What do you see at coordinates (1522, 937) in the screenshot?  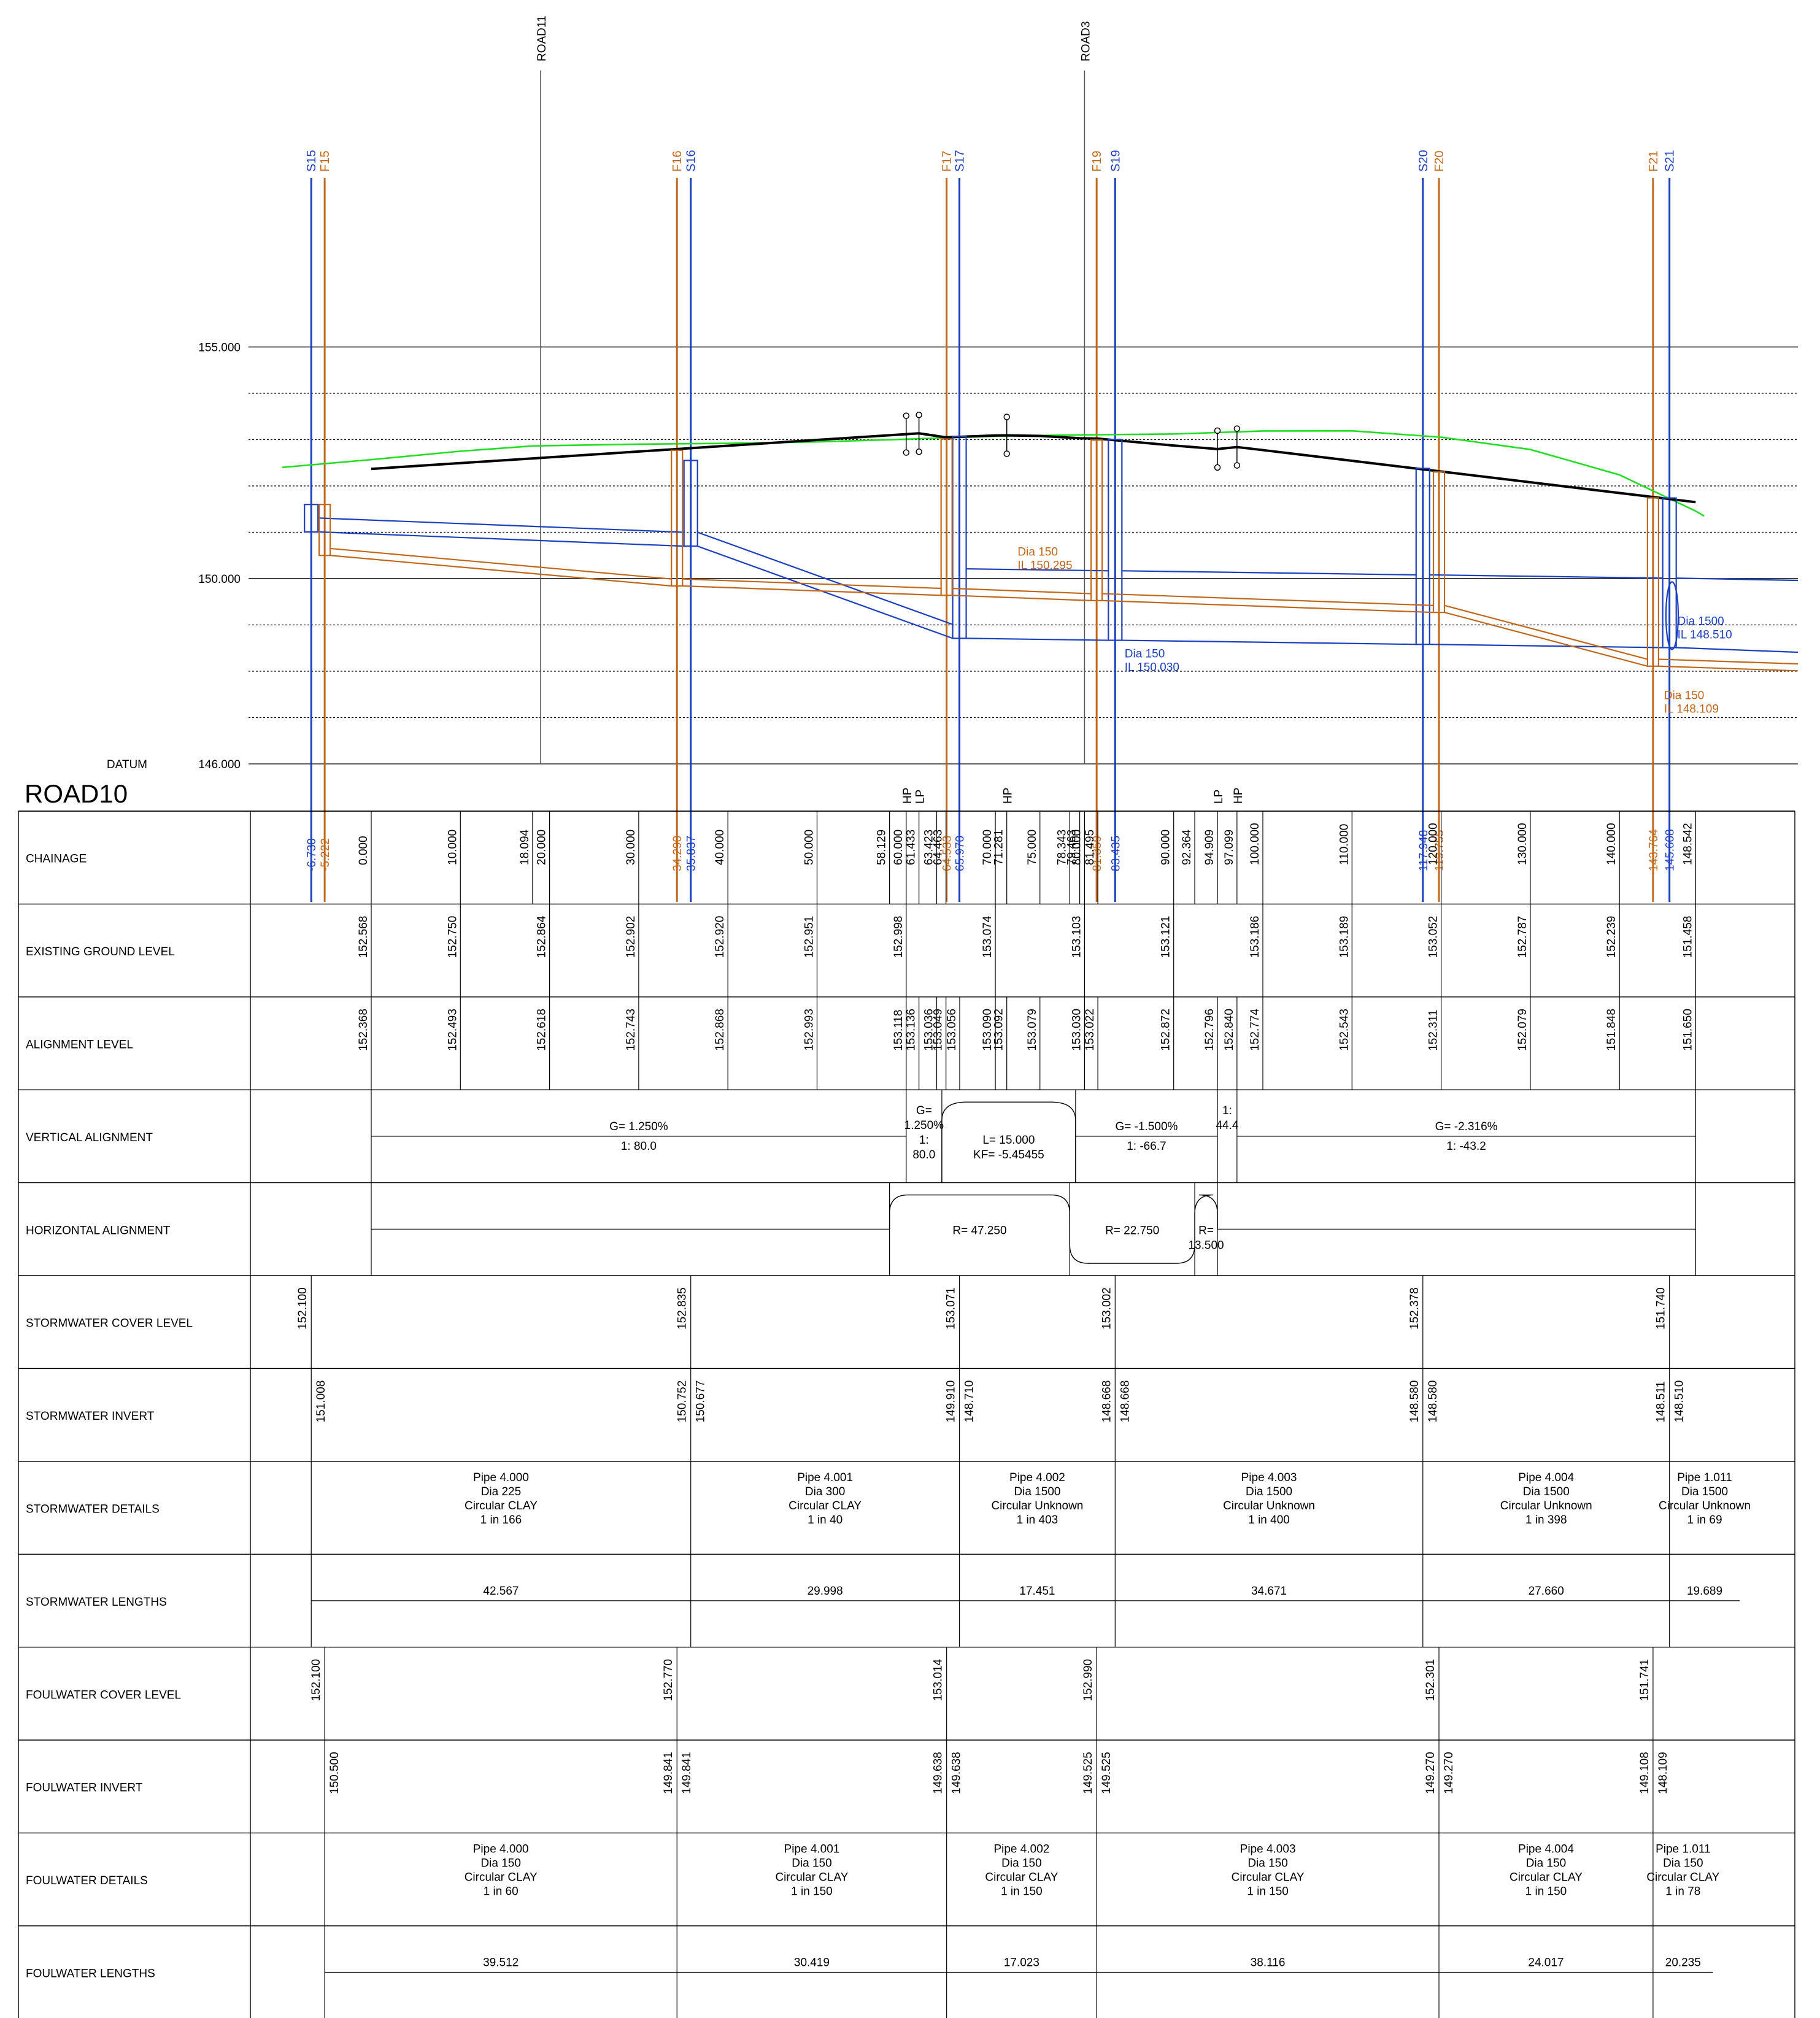 I see `row-value: 152.787` at bounding box center [1522, 937].